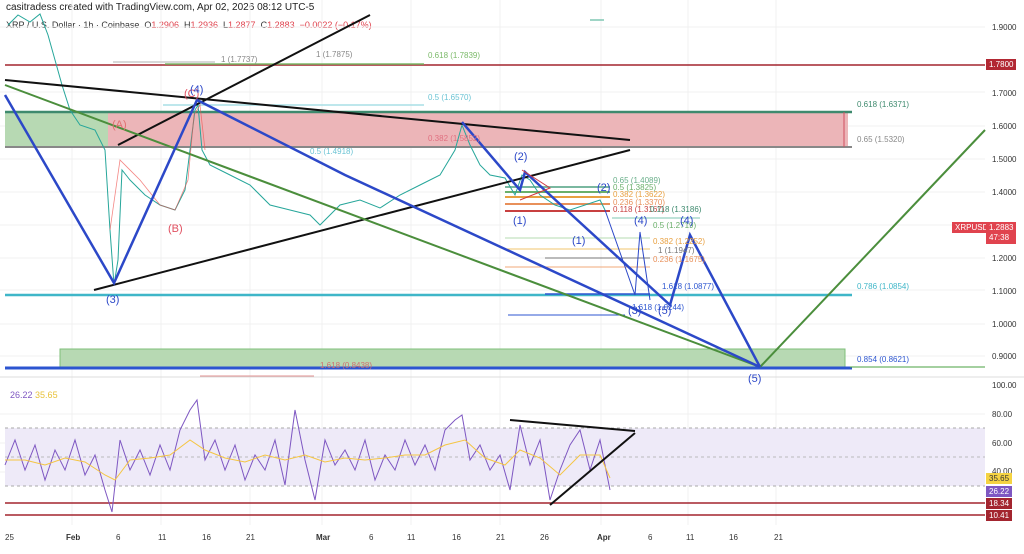  Describe the element at coordinates (1001, 64) in the screenshot. I see `level-tag-1780: 1.7800` at that location.